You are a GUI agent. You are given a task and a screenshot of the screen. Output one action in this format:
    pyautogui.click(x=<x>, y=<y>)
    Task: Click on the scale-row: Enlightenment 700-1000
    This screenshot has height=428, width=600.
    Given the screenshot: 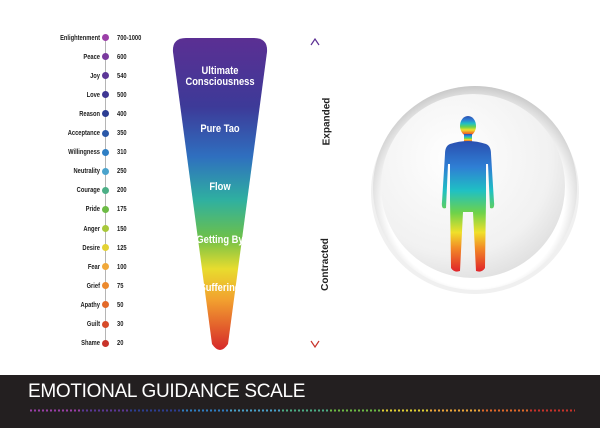 What is the action you would take?
    pyautogui.click(x=80, y=38)
    